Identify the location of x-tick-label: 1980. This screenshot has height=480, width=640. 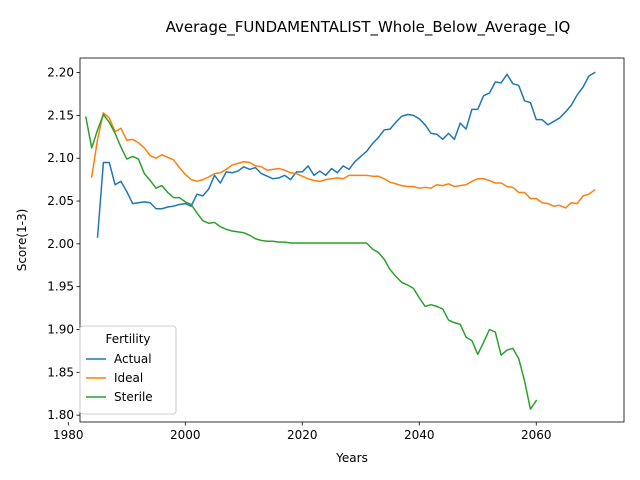
(68, 435).